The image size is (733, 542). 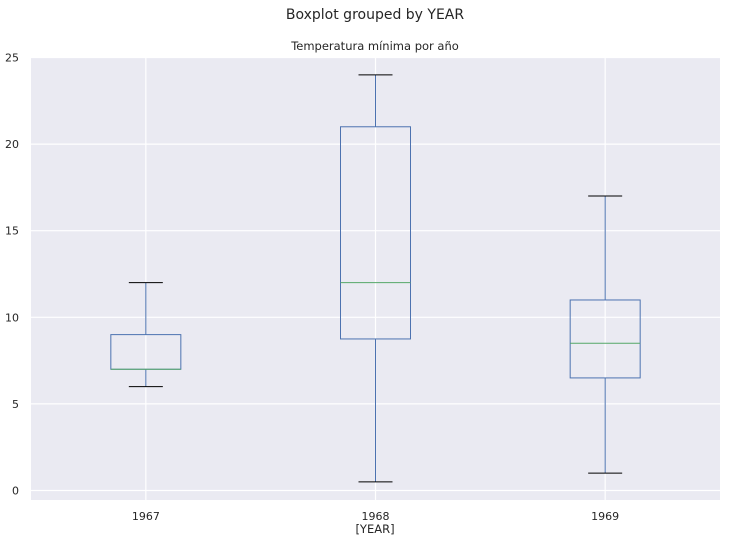 I want to click on y-tick-label: 0, so click(x=15, y=491).